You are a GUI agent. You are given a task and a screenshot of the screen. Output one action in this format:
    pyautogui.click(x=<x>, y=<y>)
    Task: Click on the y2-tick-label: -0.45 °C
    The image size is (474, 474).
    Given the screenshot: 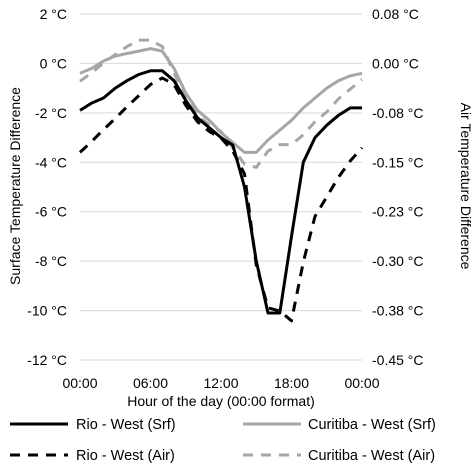 What is the action you would take?
    pyautogui.click(x=398, y=360)
    